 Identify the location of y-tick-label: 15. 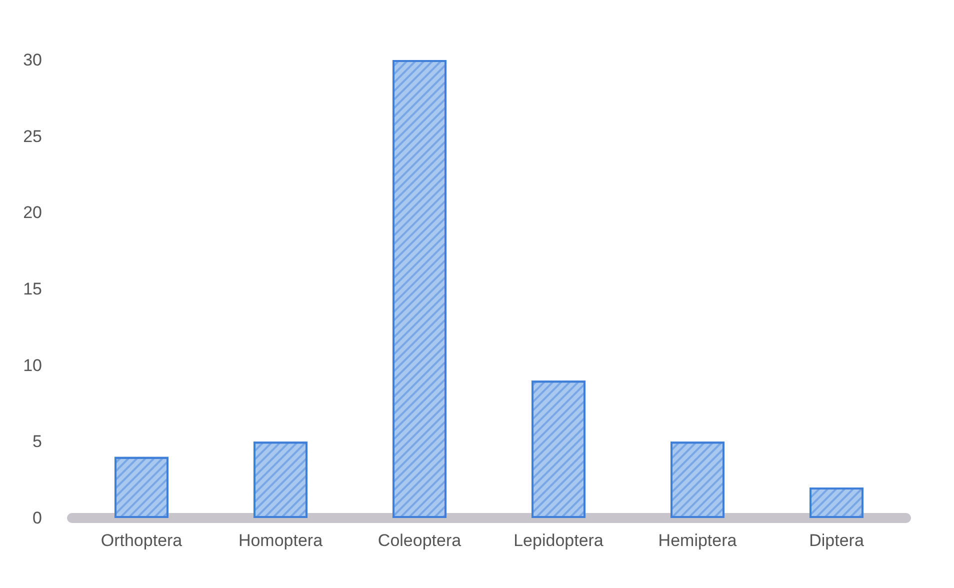
(32, 289).